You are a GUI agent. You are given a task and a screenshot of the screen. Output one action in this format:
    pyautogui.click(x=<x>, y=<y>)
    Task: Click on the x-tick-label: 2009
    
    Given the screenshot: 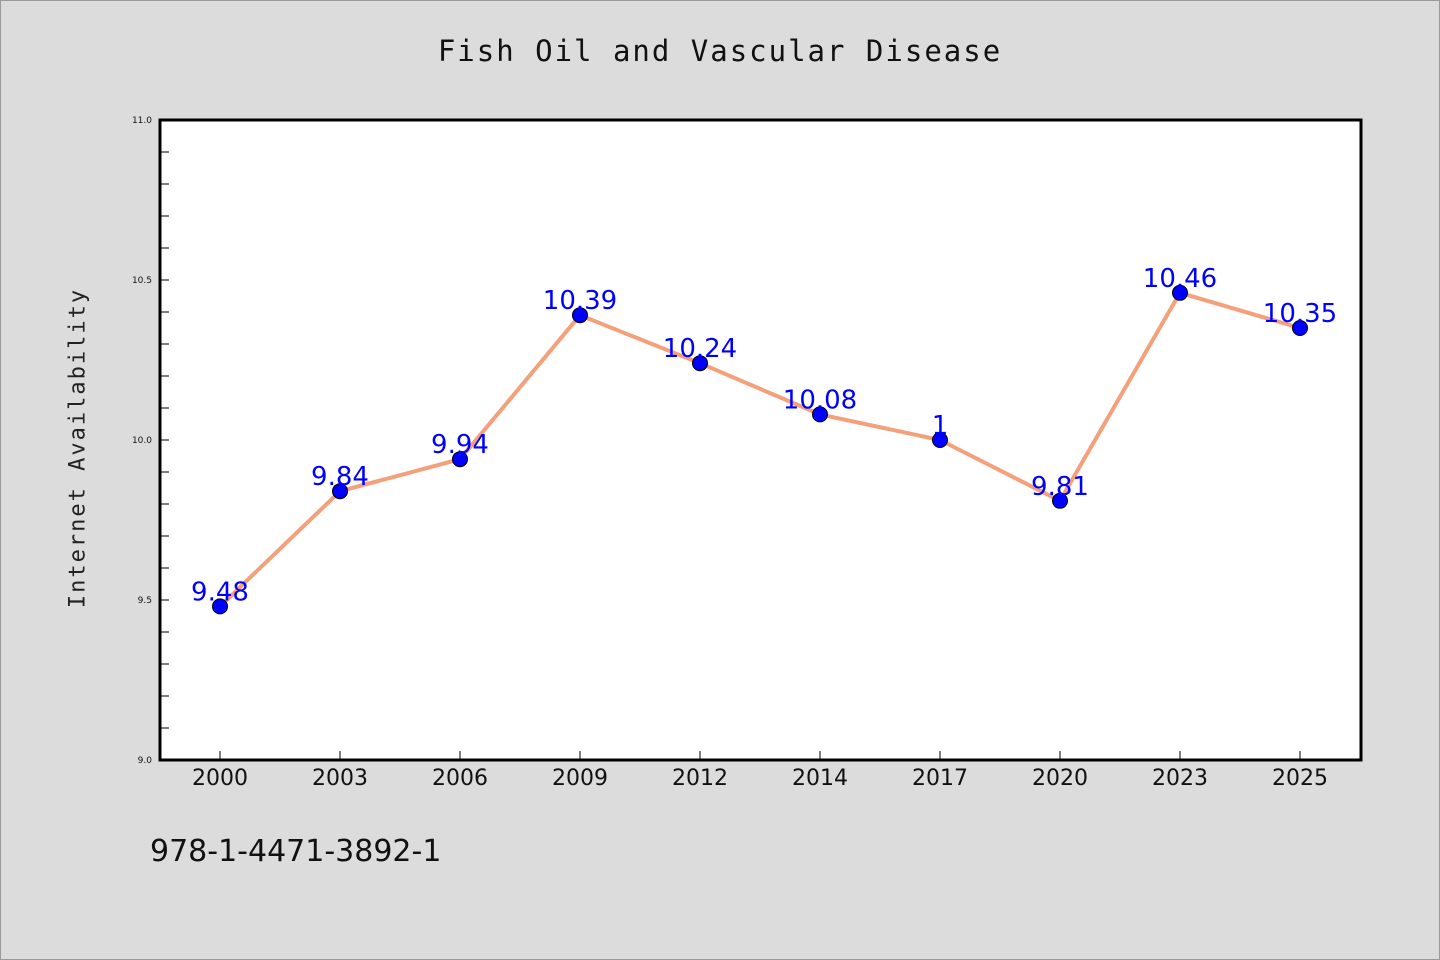 What is the action you would take?
    pyautogui.click(x=580, y=778)
    